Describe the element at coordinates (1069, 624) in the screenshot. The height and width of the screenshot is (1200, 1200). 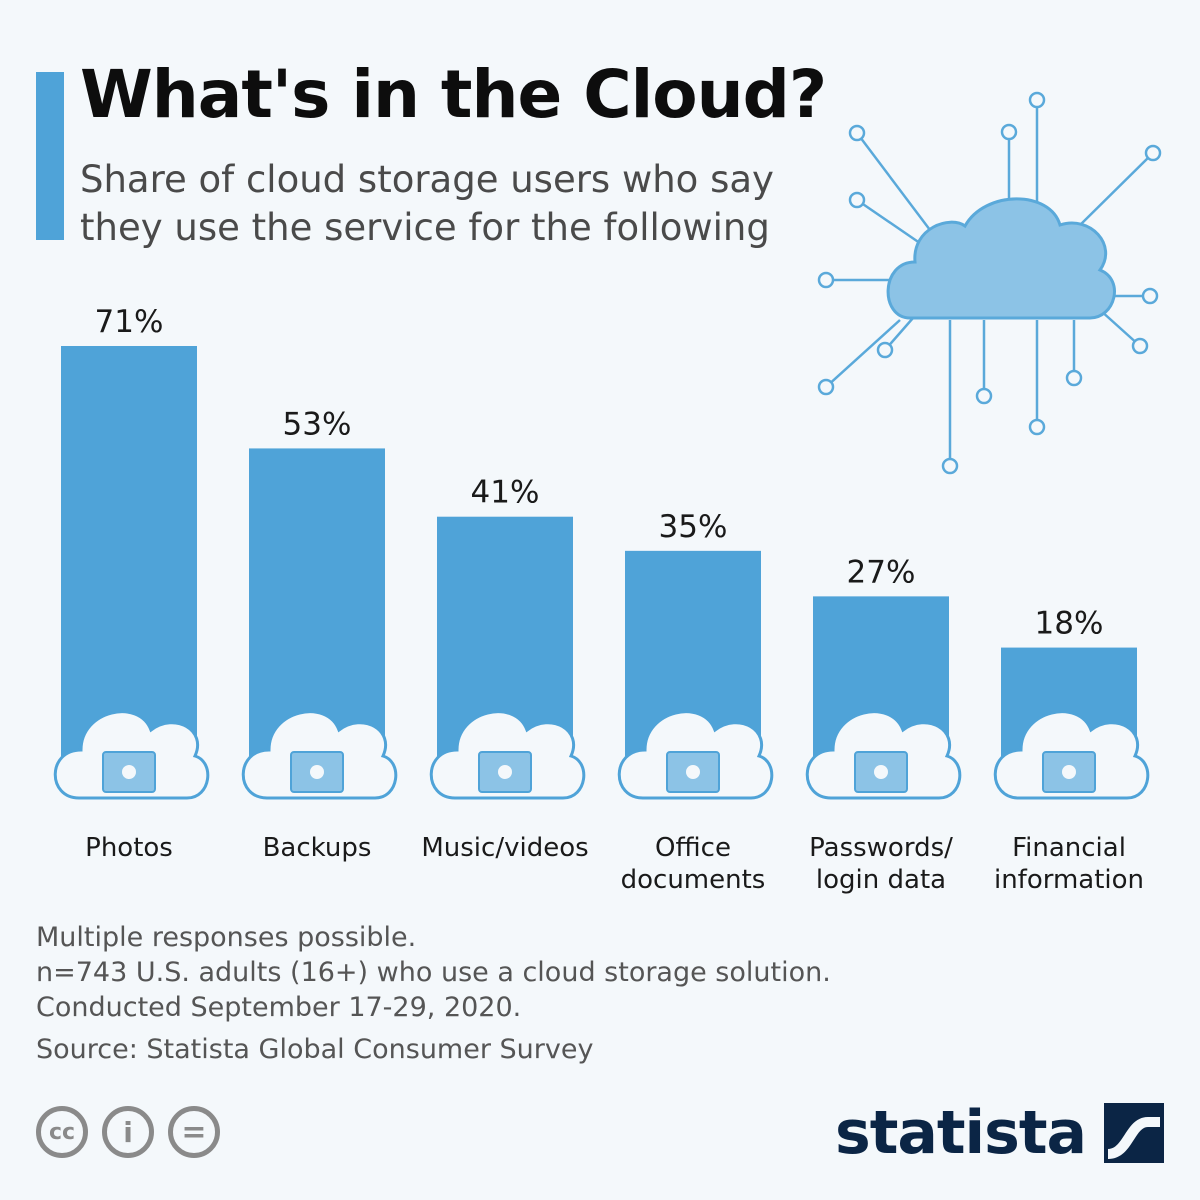
I see `bar-value-label: 18%` at that location.